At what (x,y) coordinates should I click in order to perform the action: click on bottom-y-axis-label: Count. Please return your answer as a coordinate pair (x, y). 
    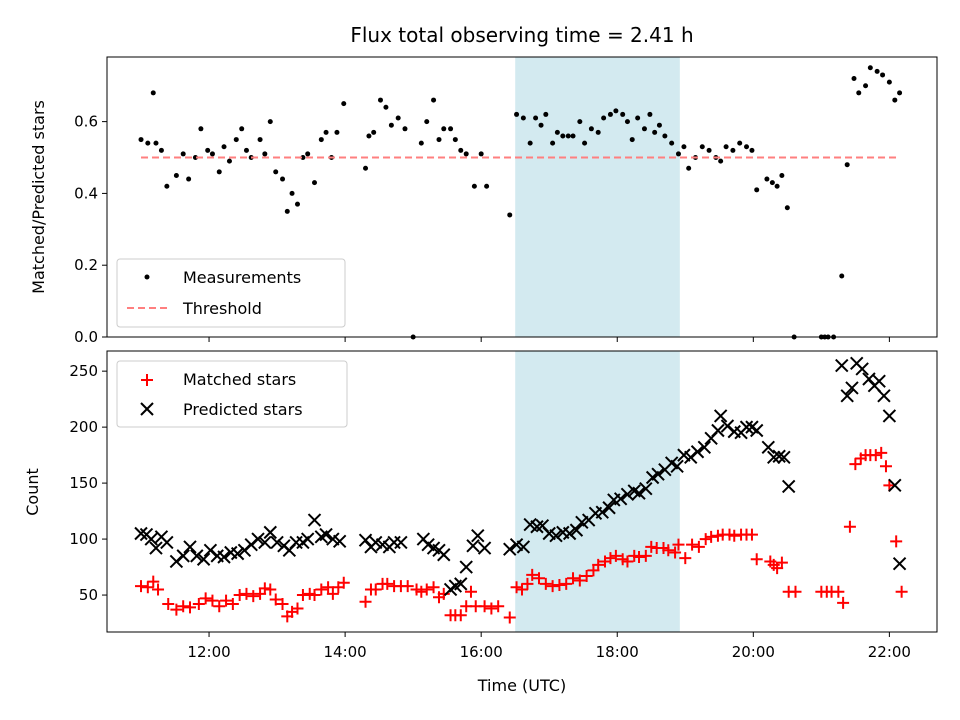
    Looking at the image, I should click on (32, 492).